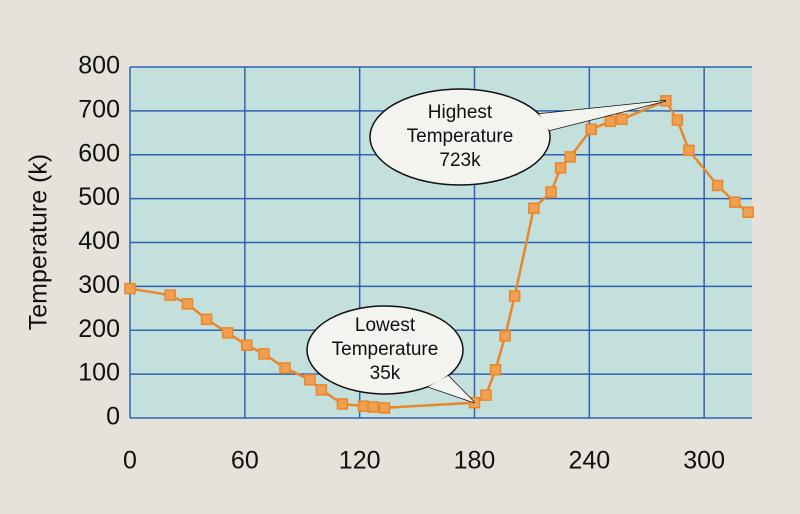 The height and width of the screenshot is (514, 800). Describe the element at coordinates (460, 112) in the screenshot. I see `callout-text: Highest` at that location.